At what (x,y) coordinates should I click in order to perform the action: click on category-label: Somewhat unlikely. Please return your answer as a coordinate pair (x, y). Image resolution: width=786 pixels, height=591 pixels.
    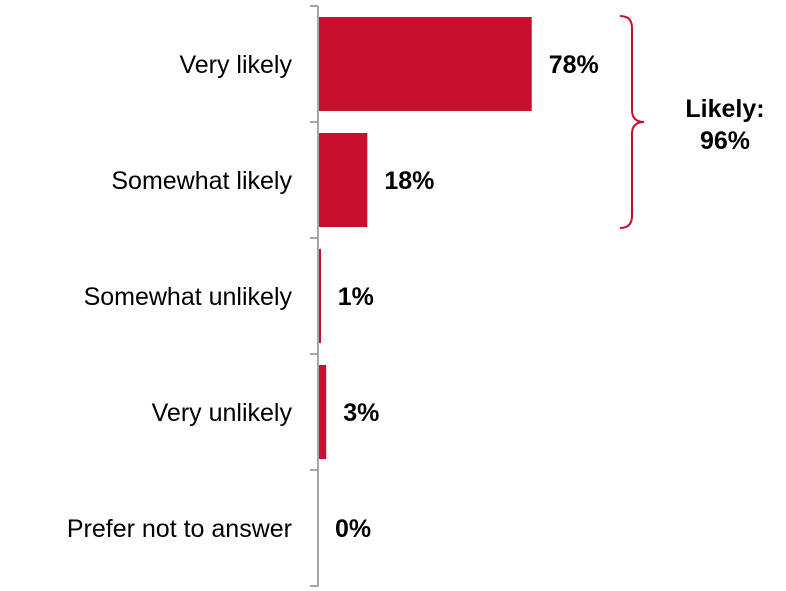
    Looking at the image, I should click on (188, 297).